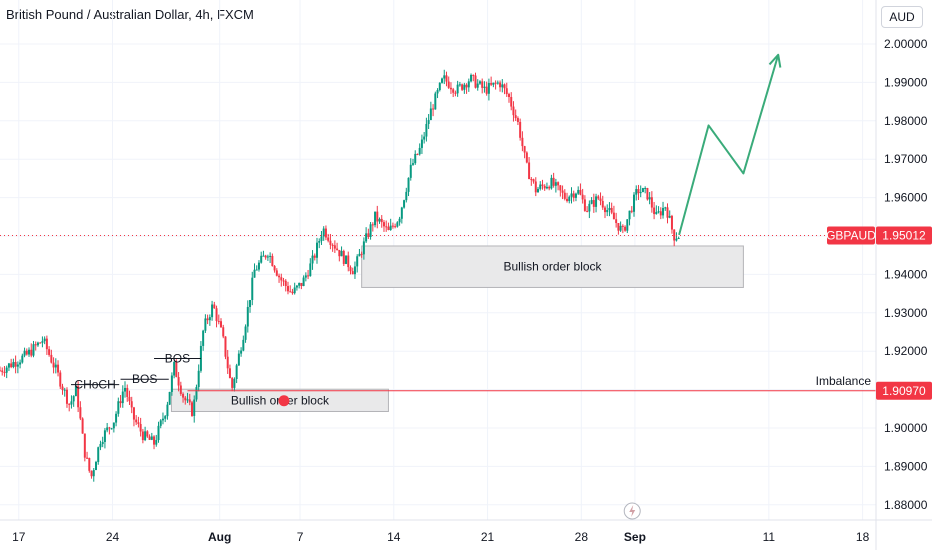 This screenshot has width=932, height=550. I want to click on currency-button: AUD, so click(902, 17).